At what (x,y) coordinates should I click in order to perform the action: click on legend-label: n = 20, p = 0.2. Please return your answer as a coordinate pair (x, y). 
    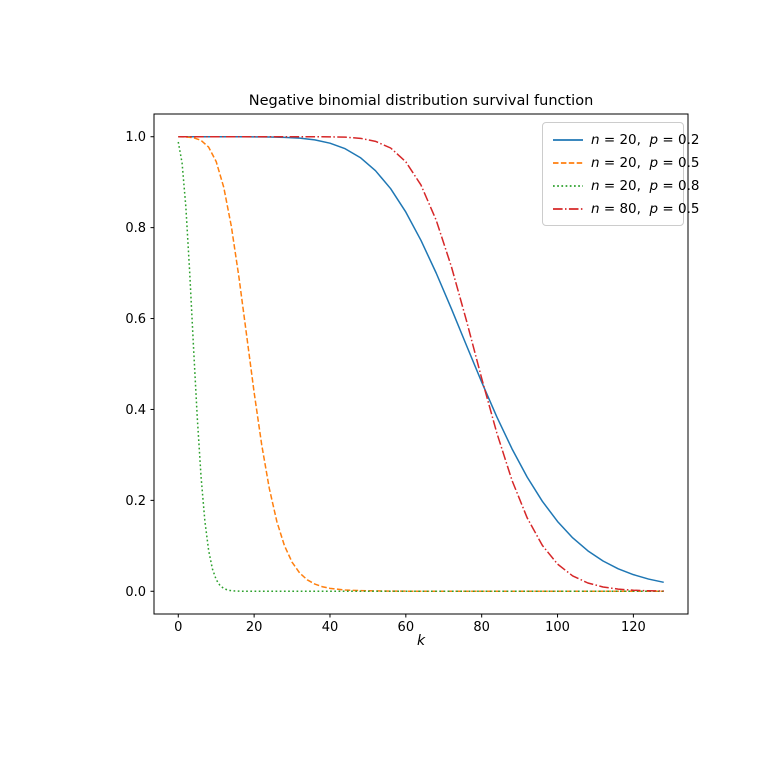
    Looking at the image, I should click on (645, 139).